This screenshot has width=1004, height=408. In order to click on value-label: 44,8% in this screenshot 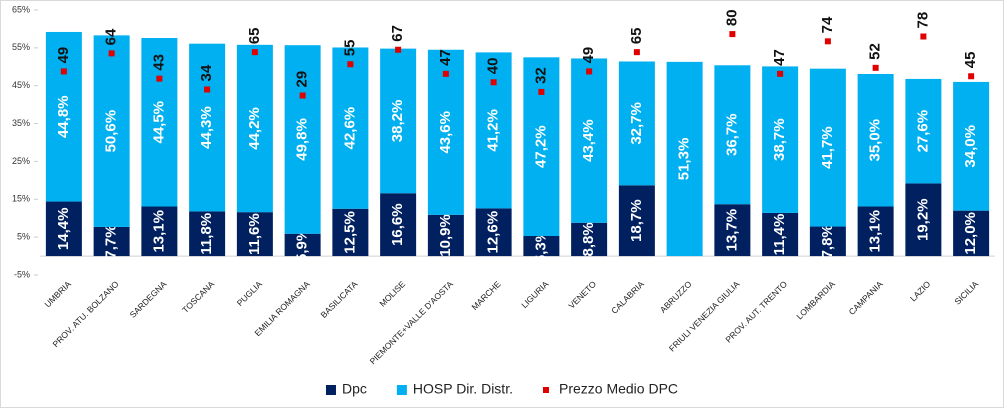, I will do `click(63, 116)`.